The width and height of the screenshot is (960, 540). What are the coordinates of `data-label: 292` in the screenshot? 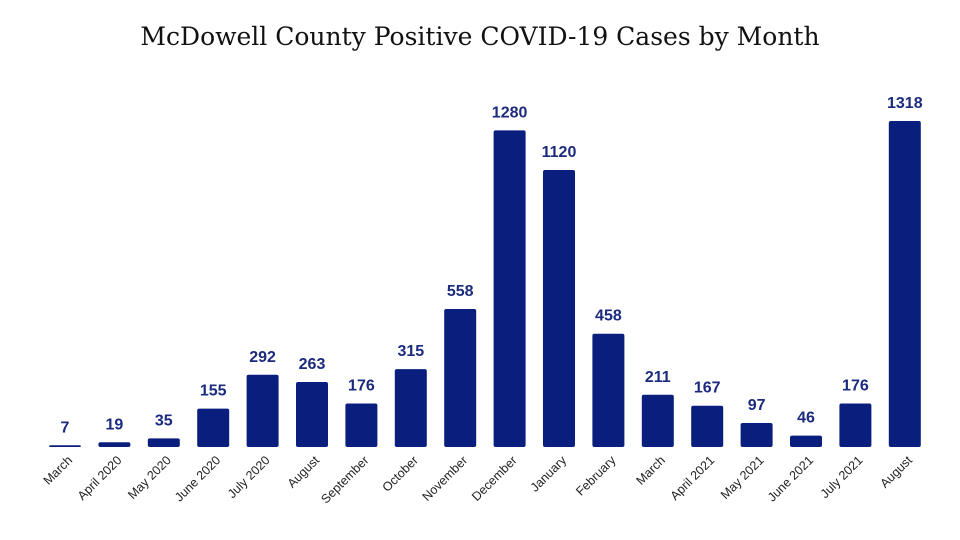 It's located at (262, 357).